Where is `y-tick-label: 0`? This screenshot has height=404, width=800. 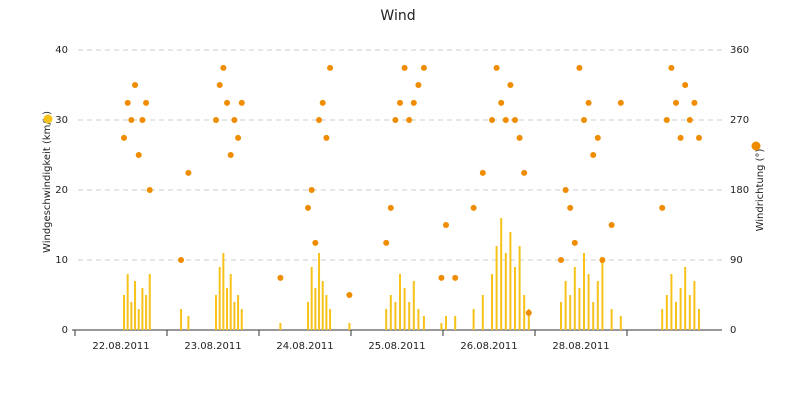
y-tick-label: 0 is located at coordinates (65, 330).